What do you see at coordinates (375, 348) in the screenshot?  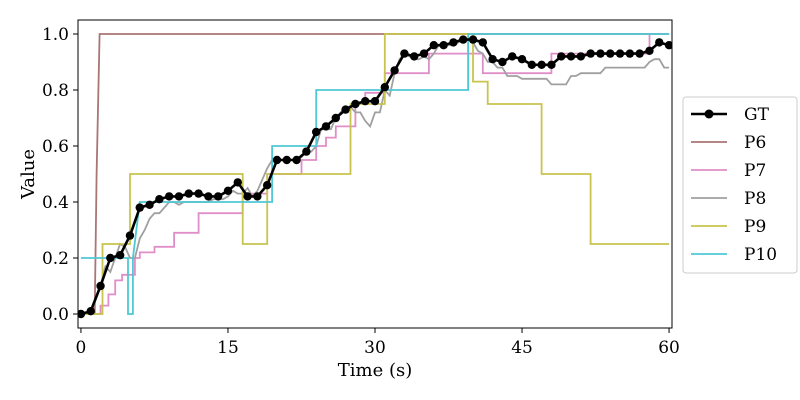 I see `x-tick-label: 30` at bounding box center [375, 348].